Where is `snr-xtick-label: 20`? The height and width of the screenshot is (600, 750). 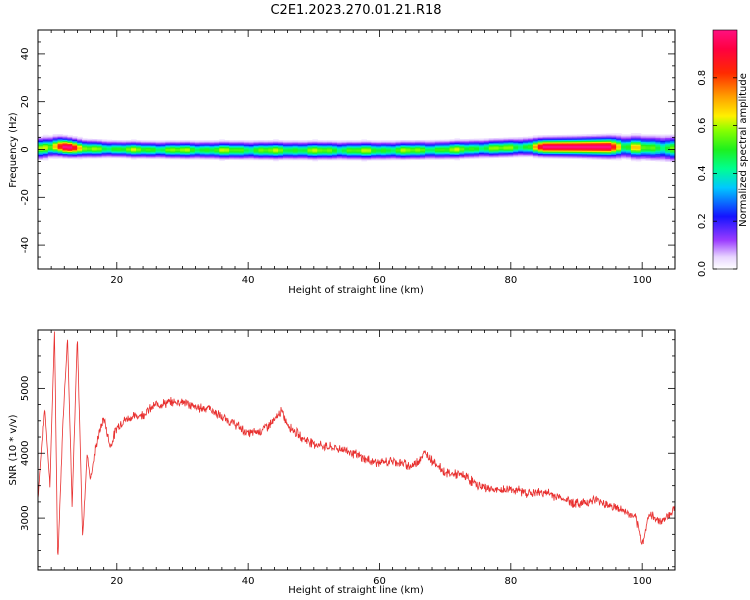
snr-xtick-label: 20 is located at coordinates (116, 581).